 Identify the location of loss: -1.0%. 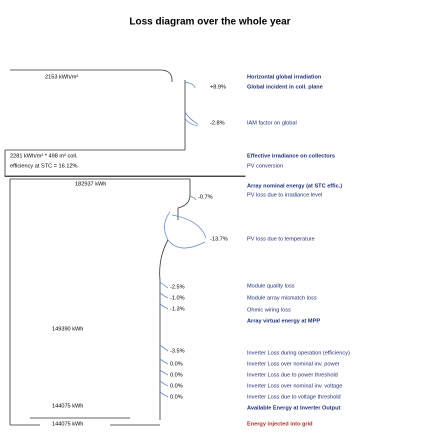
(177, 298).